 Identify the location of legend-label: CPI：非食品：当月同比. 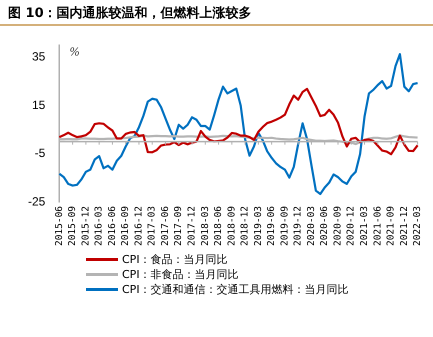
(180, 274).